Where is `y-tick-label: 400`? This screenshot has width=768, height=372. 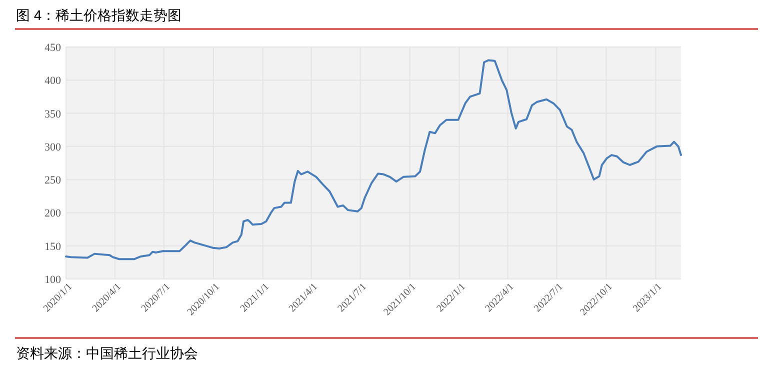 y-tick-label: 400 is located at coordinates (53, 81).